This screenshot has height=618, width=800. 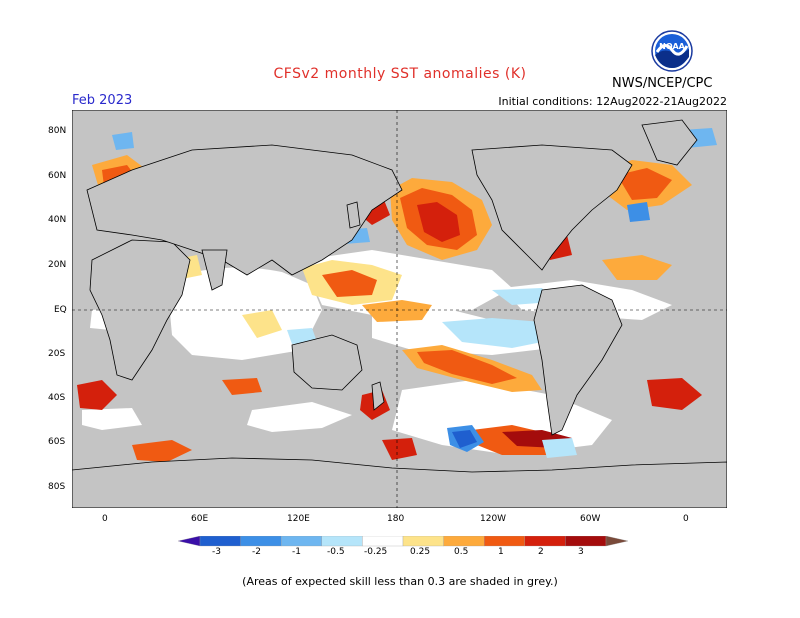 What do you see at coordinates (612, 101) in the screenshot?
I see `initial-conditions-label: Initial conditions: 12Aug2022-21Aug2022` at bounding box center [612, 101].